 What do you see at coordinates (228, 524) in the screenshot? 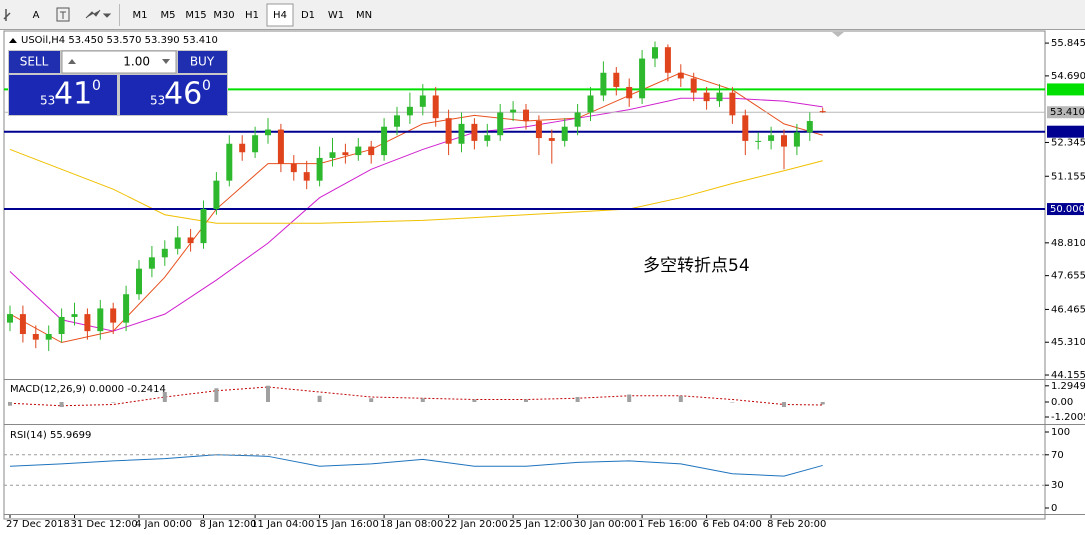
I see `x-tick-label: 8 Jan 12:00` at bounding box center [228, 524].